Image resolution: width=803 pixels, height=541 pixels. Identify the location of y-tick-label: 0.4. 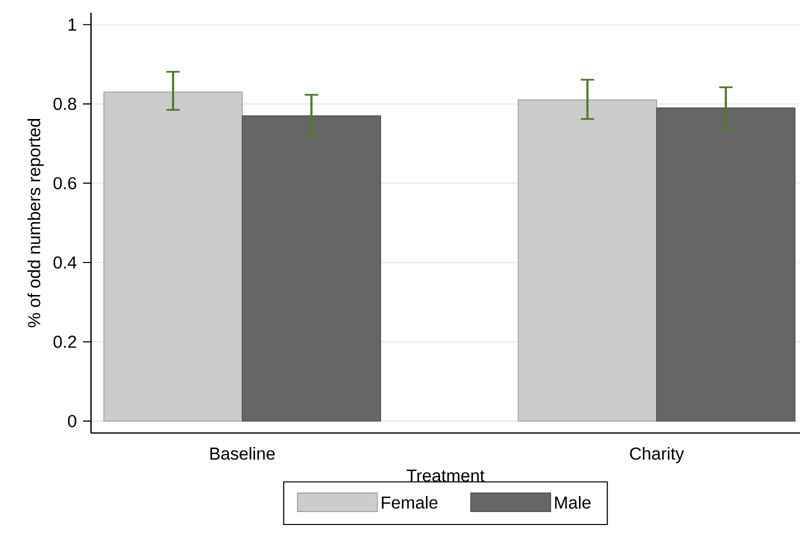
(65, 262).